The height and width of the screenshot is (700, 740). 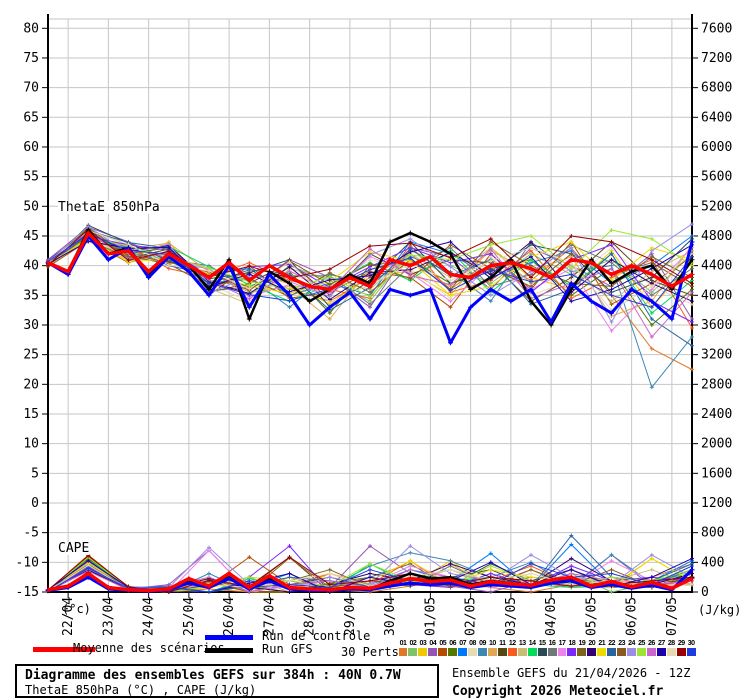 I want to click on pert-legend-item-12: 12, so click(x=512, y=648).